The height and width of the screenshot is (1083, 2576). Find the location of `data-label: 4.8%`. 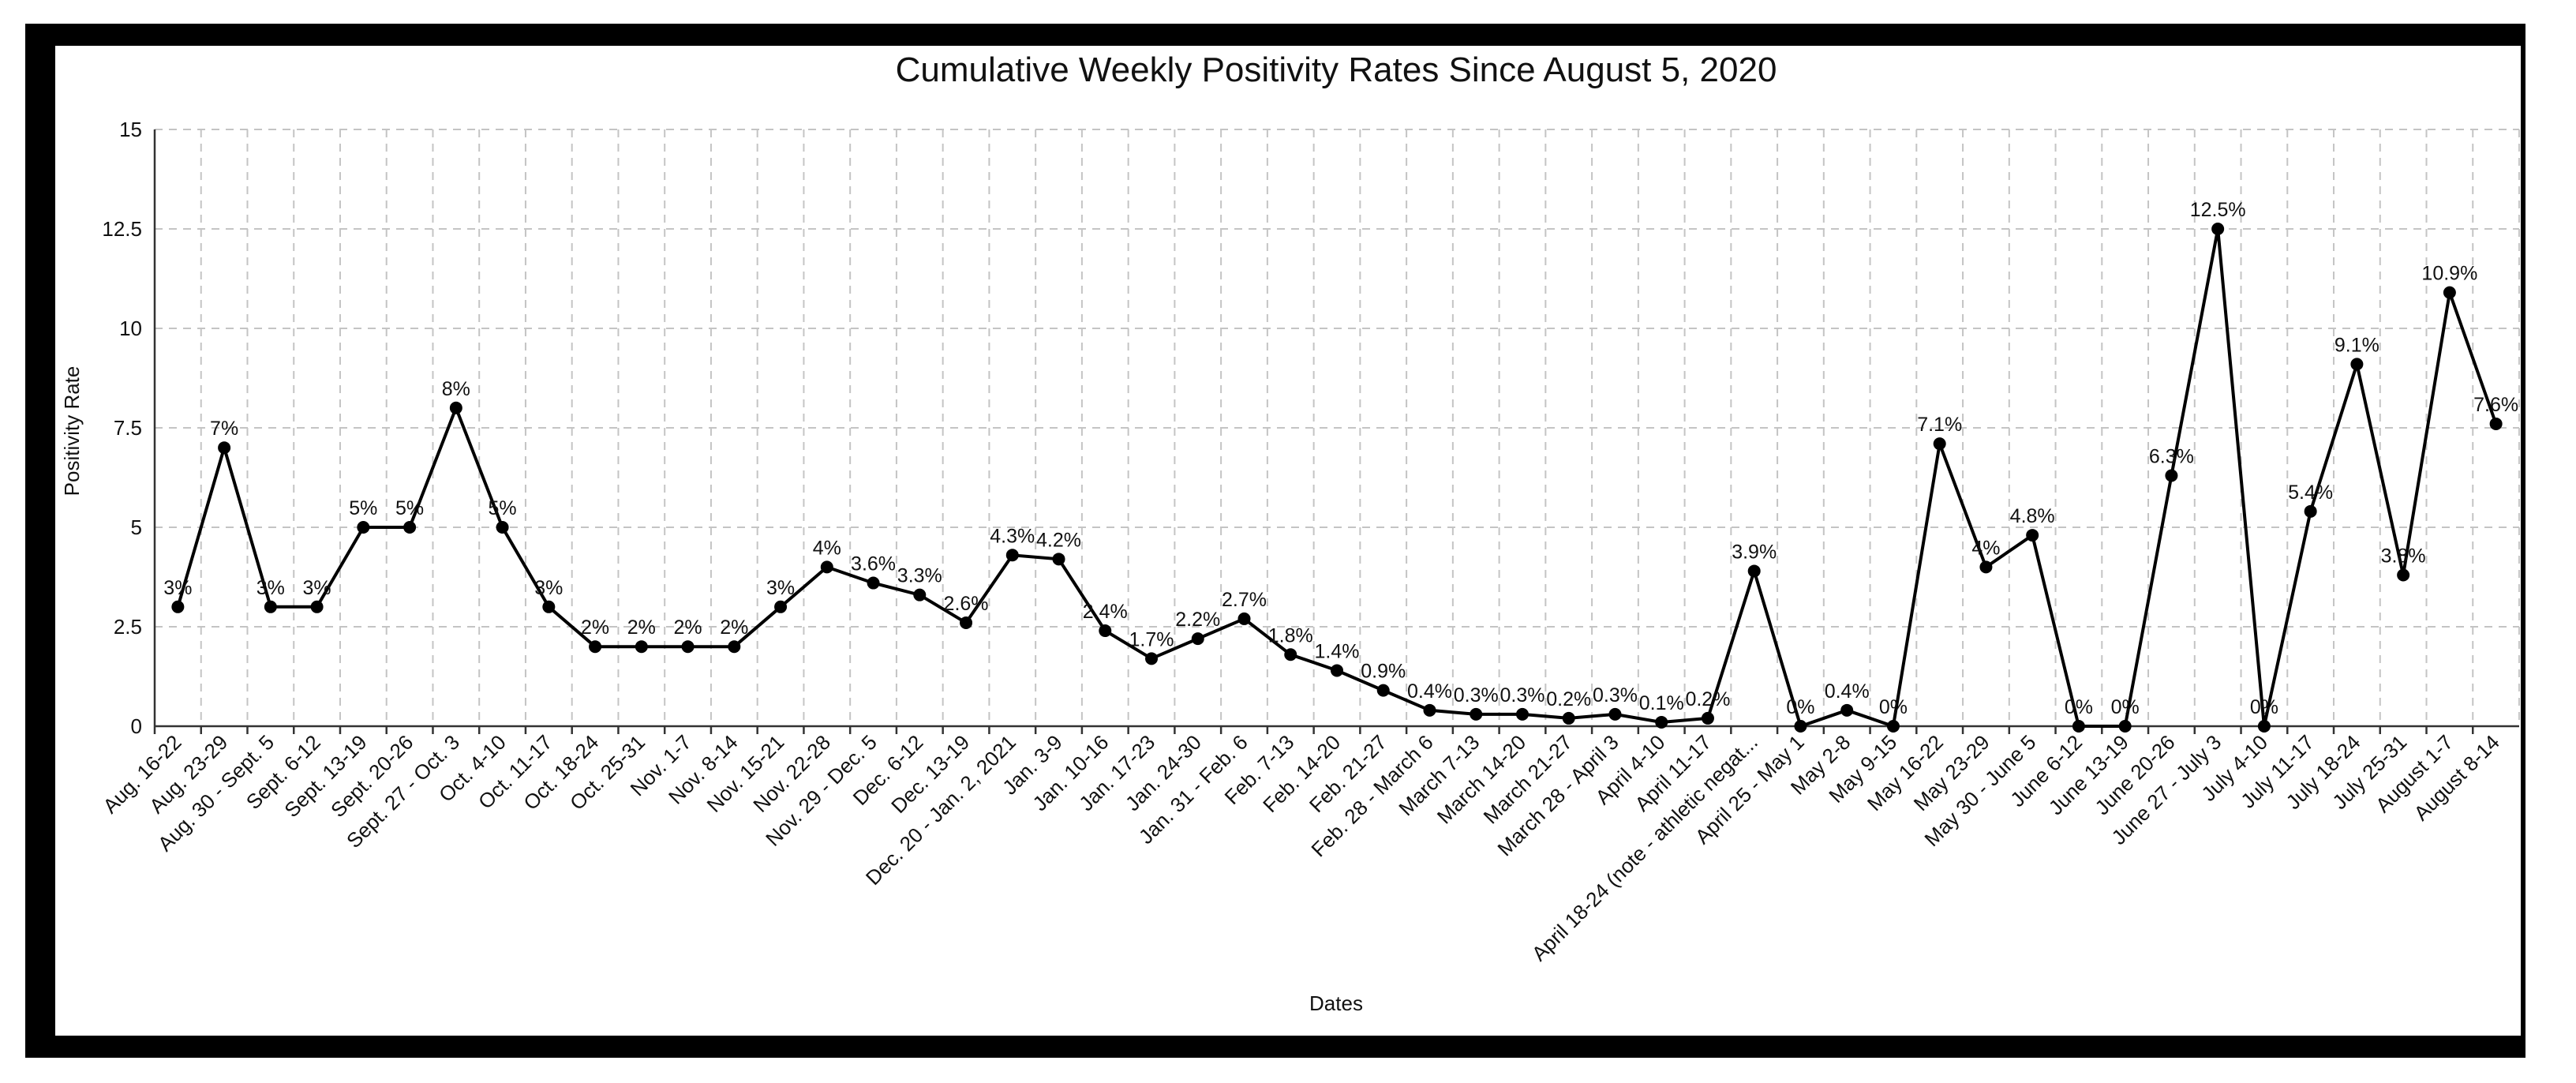

data-label: 4.8% is located at coordinates (2032, 516).